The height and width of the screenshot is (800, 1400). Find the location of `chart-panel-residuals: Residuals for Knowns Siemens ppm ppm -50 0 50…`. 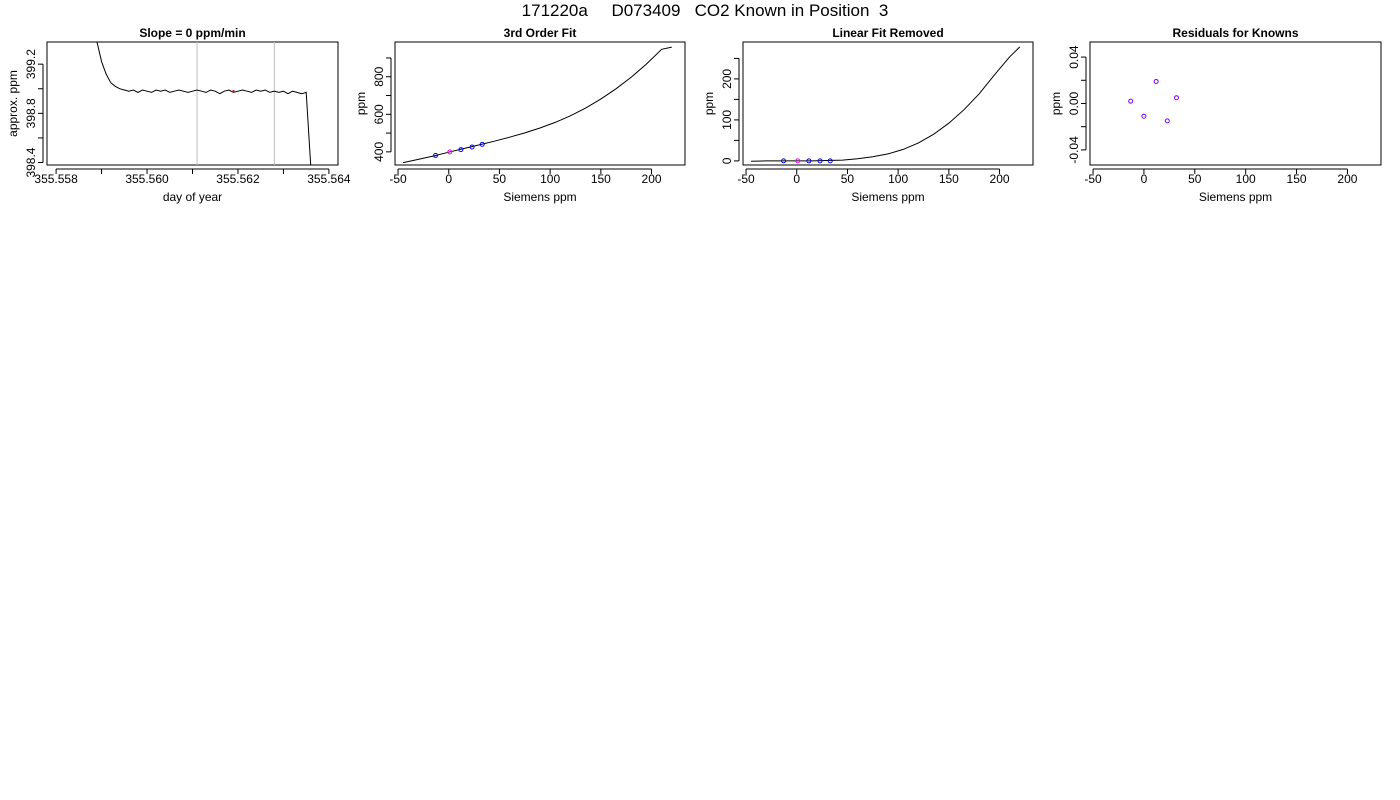

chart-panel-residuals: Residuals for Knowns Siemens ppm ppm -50 0 50… is located at coordinates (1215, 115).